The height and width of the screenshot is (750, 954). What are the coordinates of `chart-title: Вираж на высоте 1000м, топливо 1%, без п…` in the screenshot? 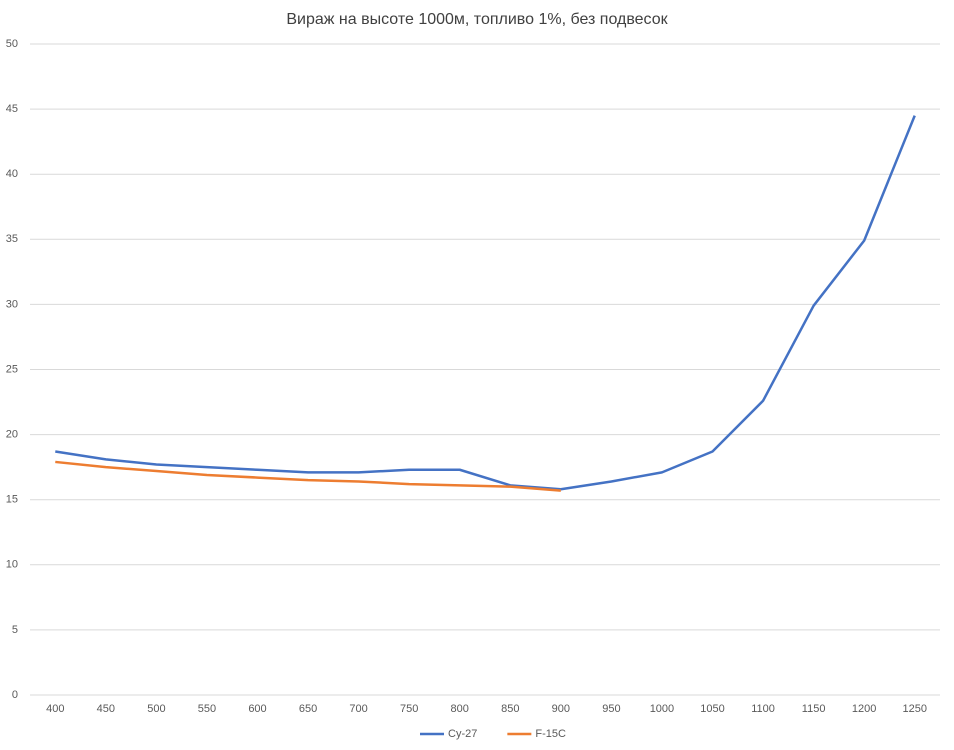 It's located at (477, 19).